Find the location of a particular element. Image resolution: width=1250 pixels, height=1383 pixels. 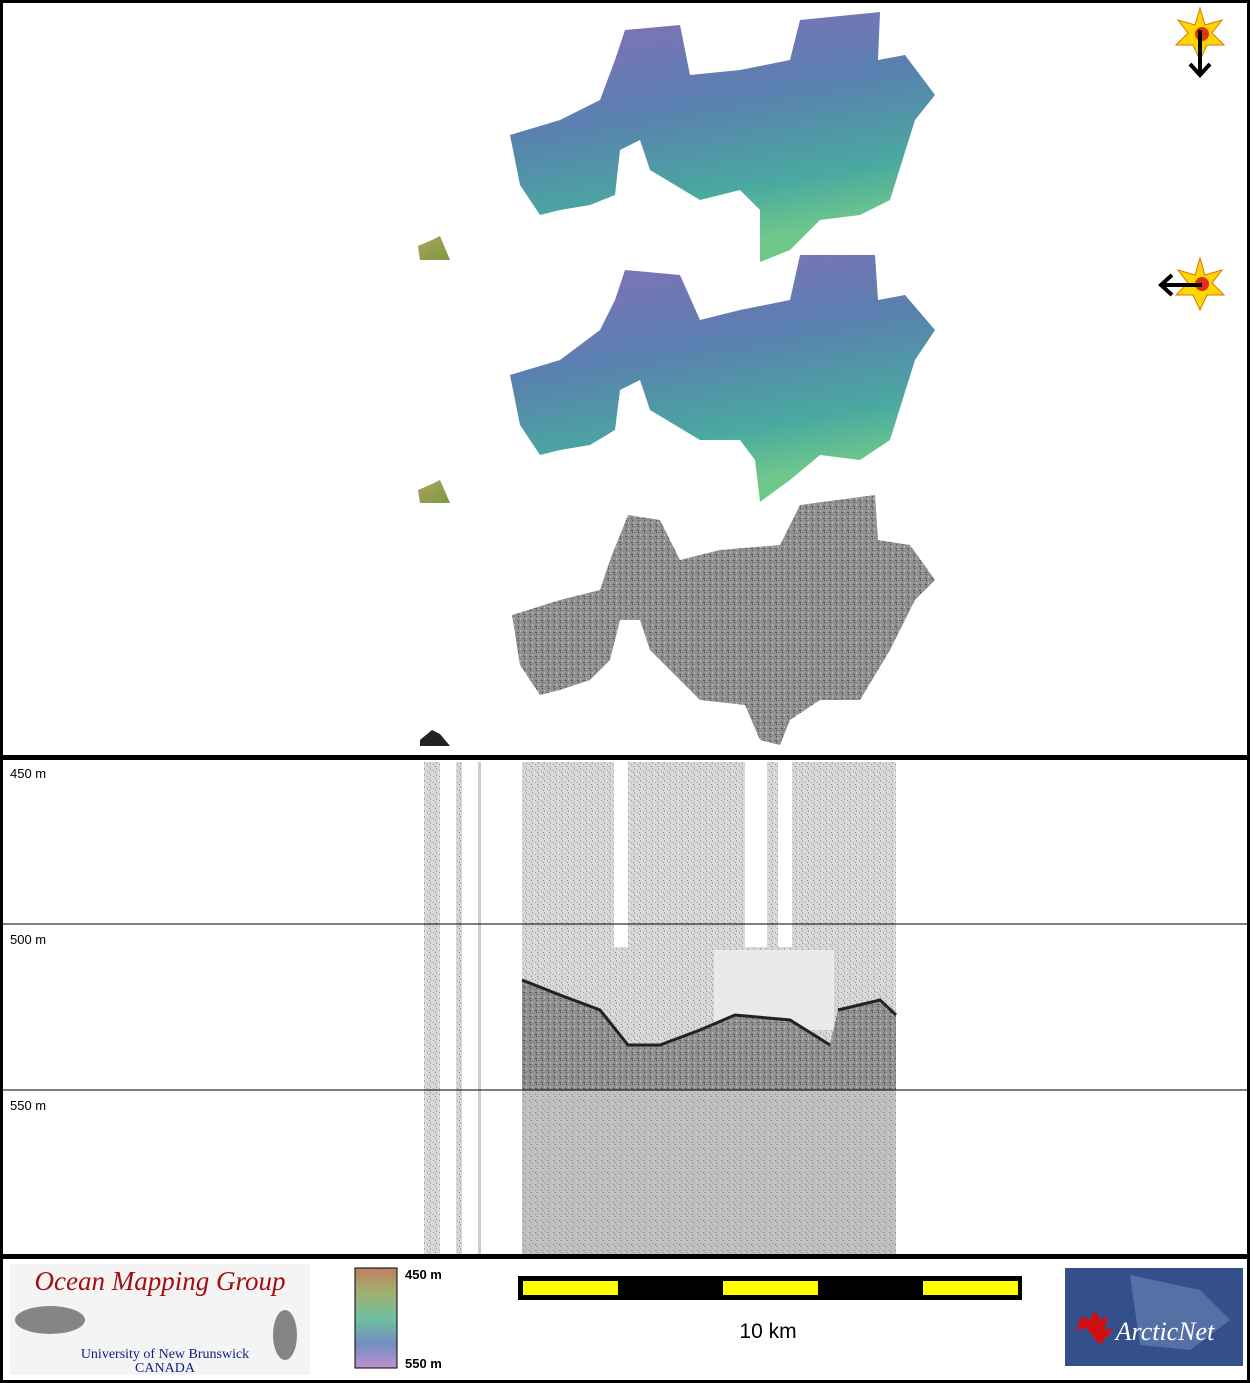

depth-label: 500 m is located at coordinates (28, 939).